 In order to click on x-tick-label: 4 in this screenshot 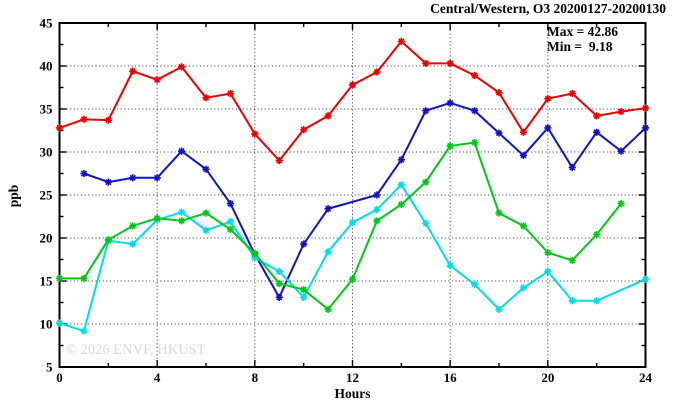, I will do `click(157, 377)`.